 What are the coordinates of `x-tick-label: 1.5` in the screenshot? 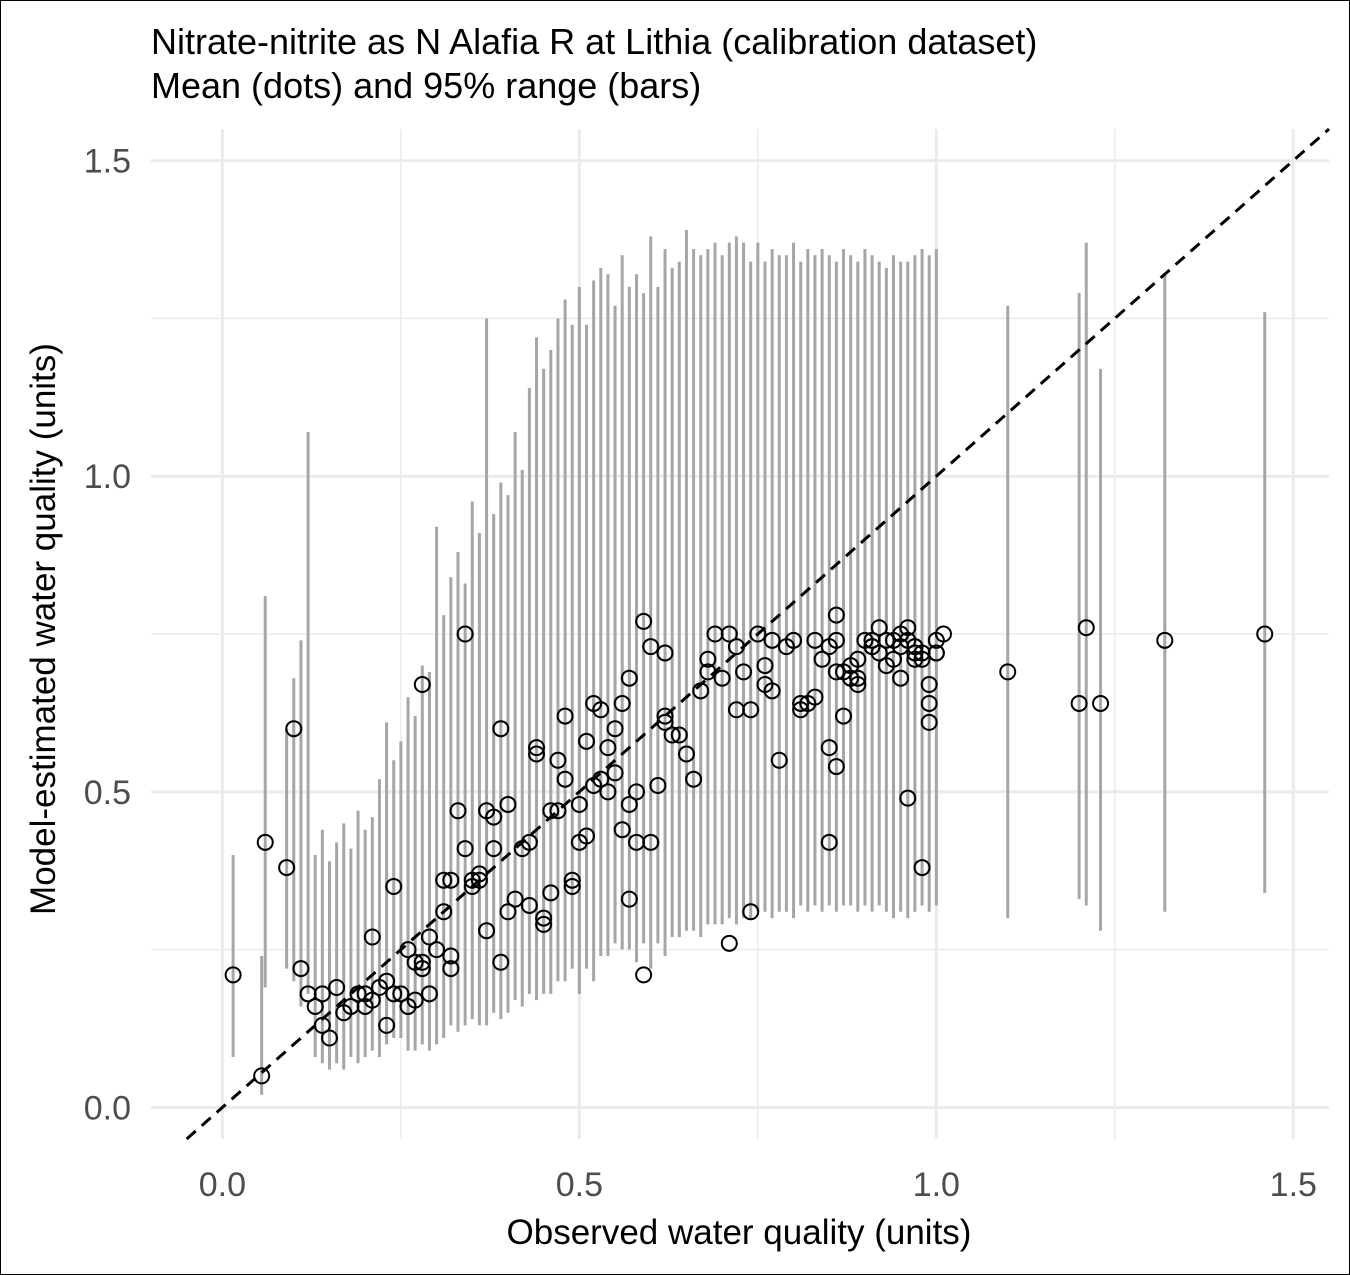 It's located at (1293, 1185).